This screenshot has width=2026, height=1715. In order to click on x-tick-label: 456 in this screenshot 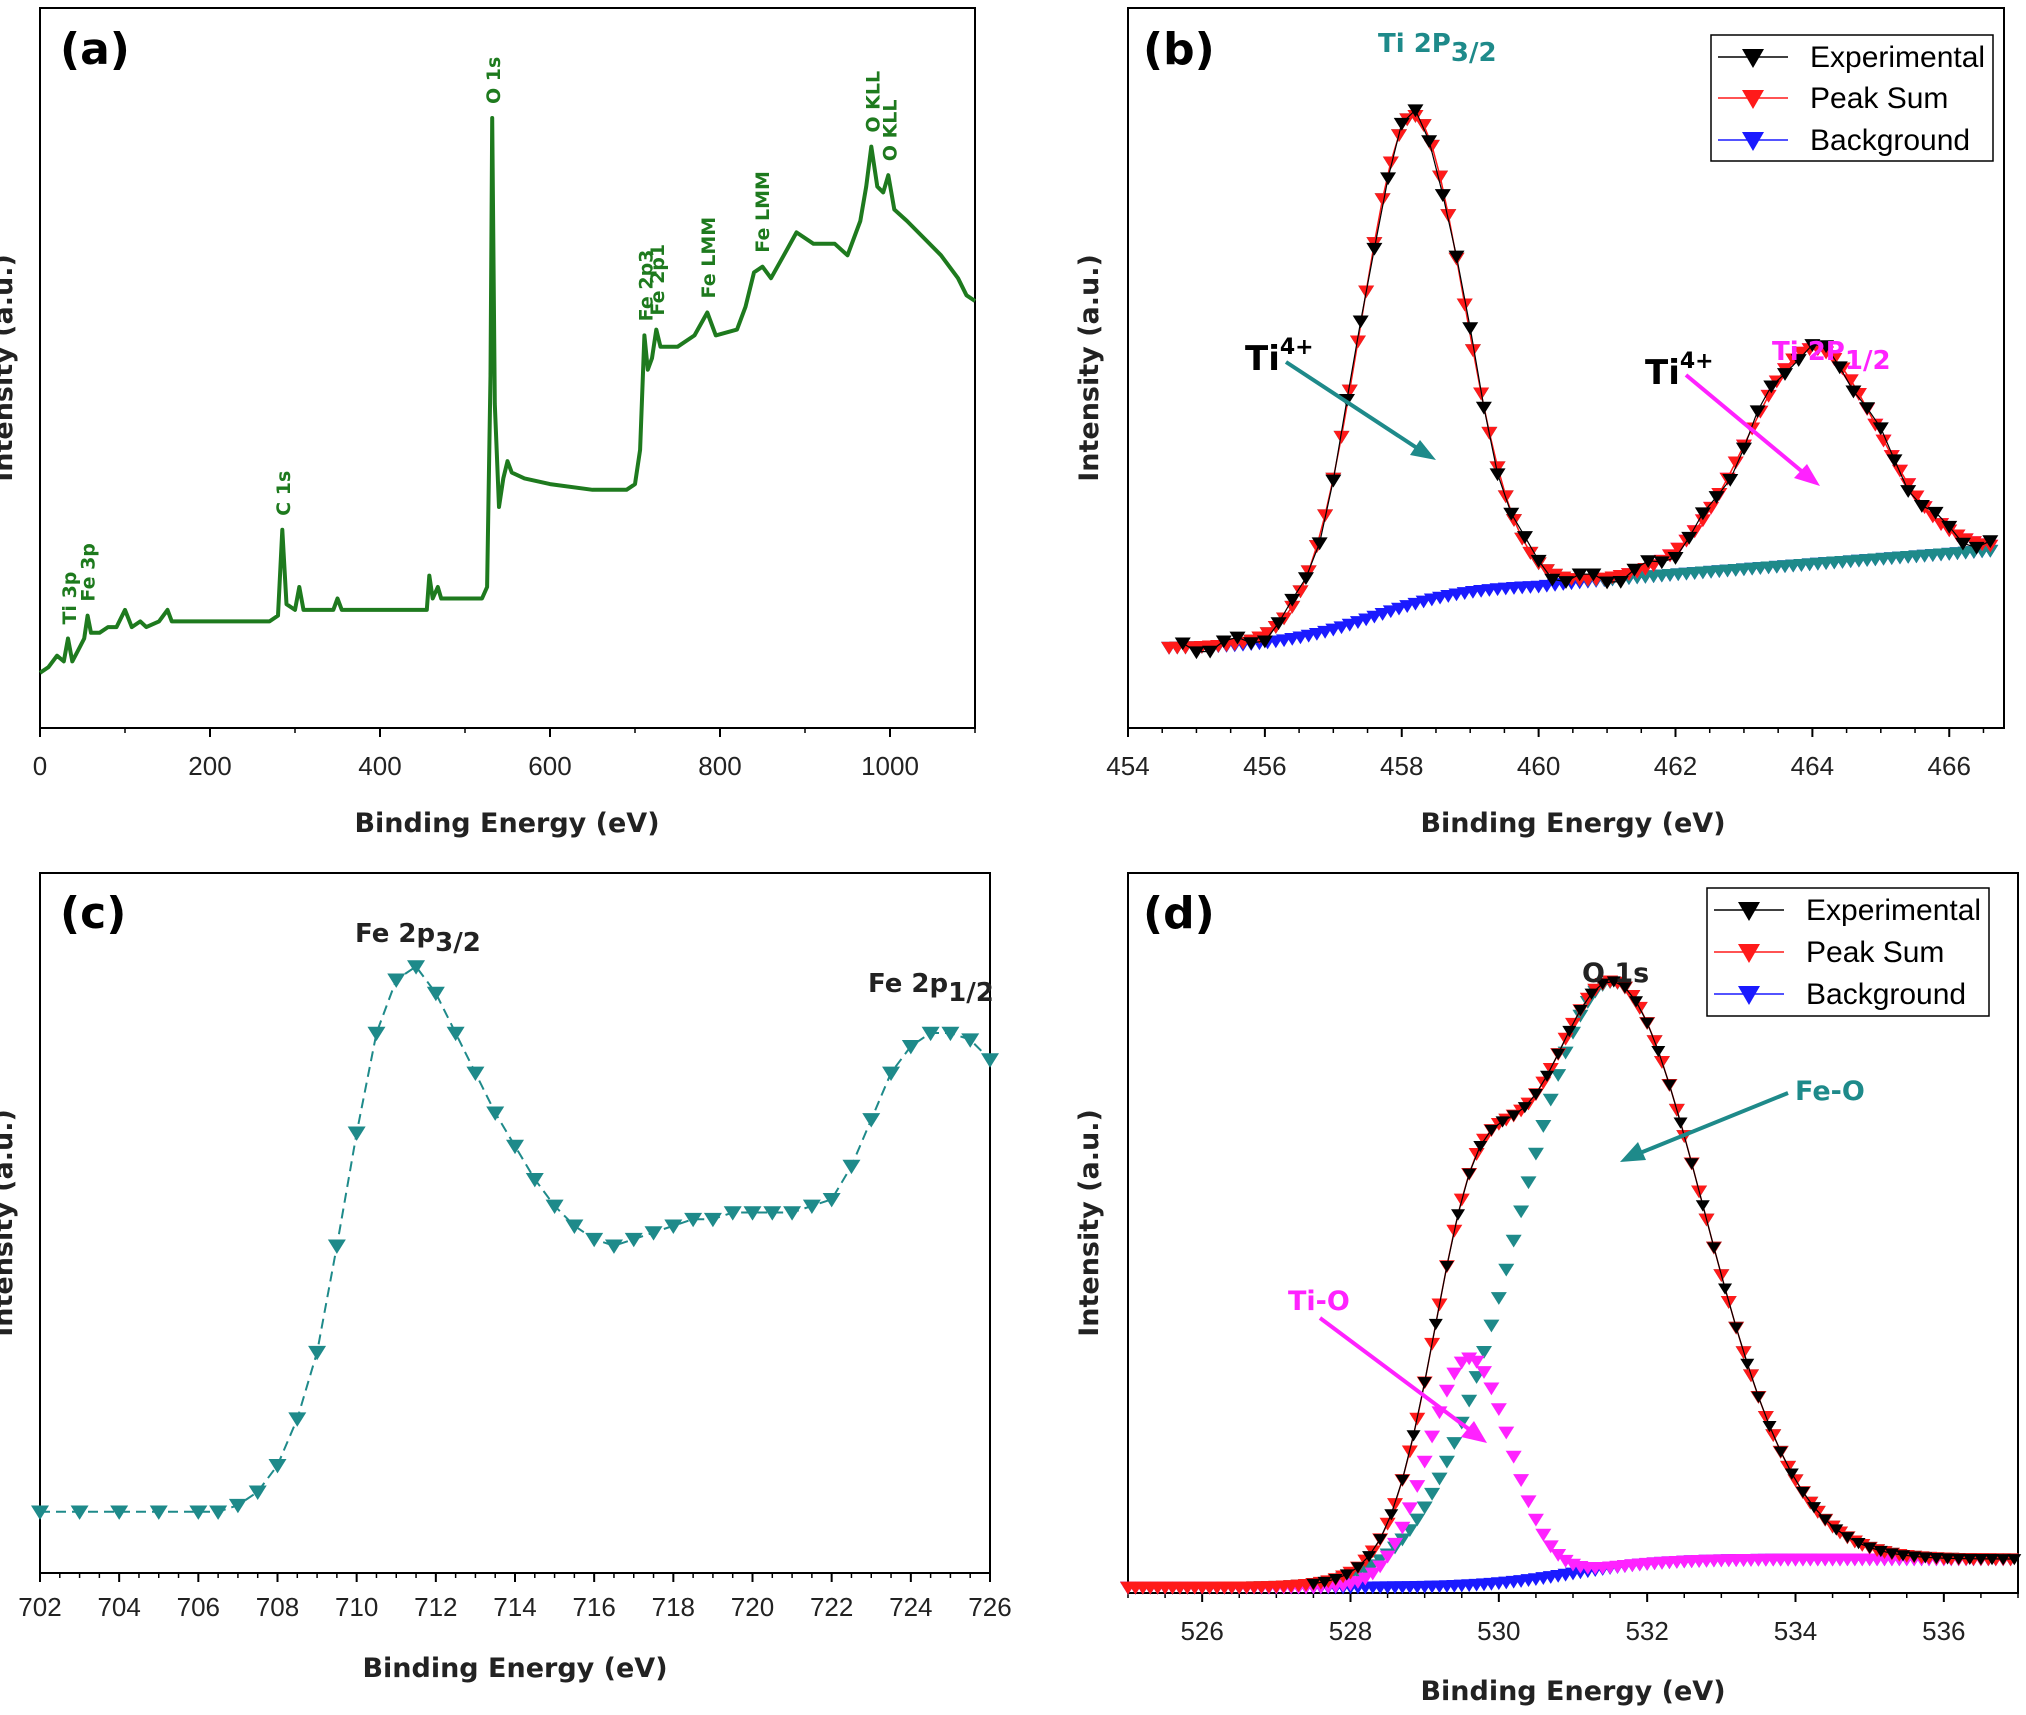, I will do `click(1264, 766)`.